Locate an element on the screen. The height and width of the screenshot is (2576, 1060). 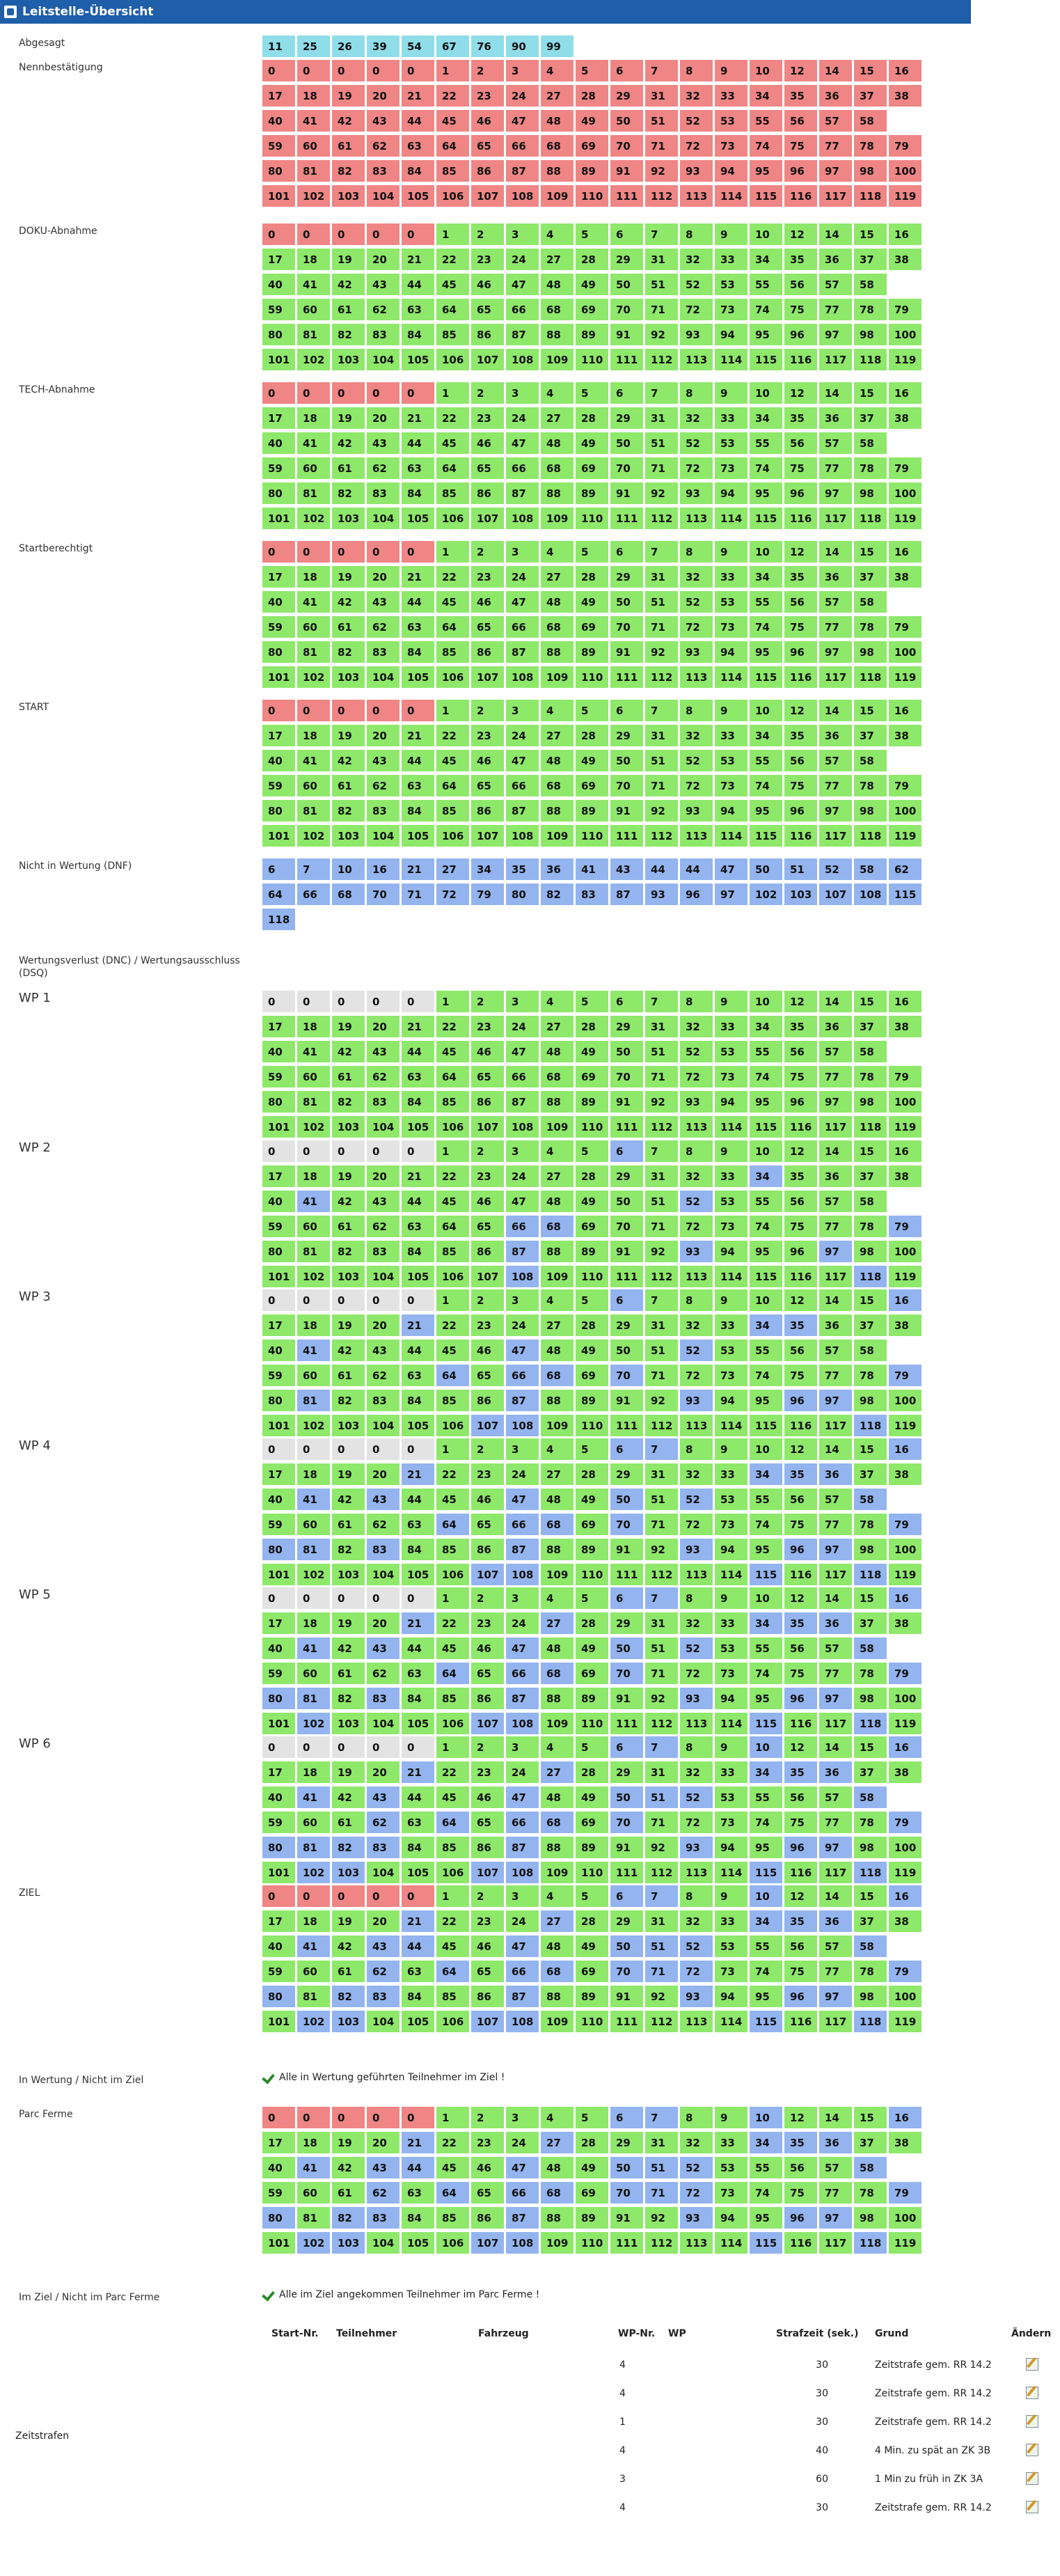
start-number-cell: 69 is located at coordinates (592, 1524).